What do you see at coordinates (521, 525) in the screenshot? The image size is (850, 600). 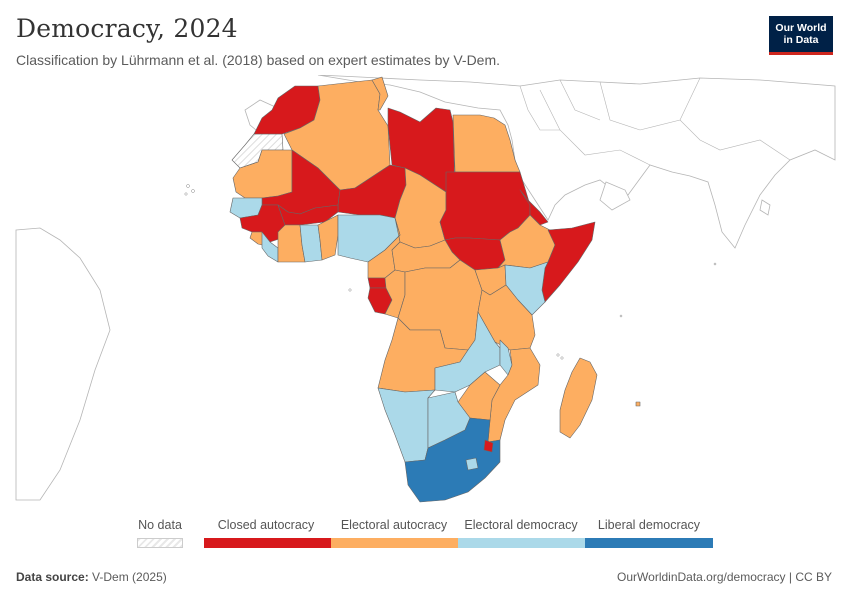 I see `legend-electoral-democracy-label: Electoral democracy` at bounding box center [521, 525].